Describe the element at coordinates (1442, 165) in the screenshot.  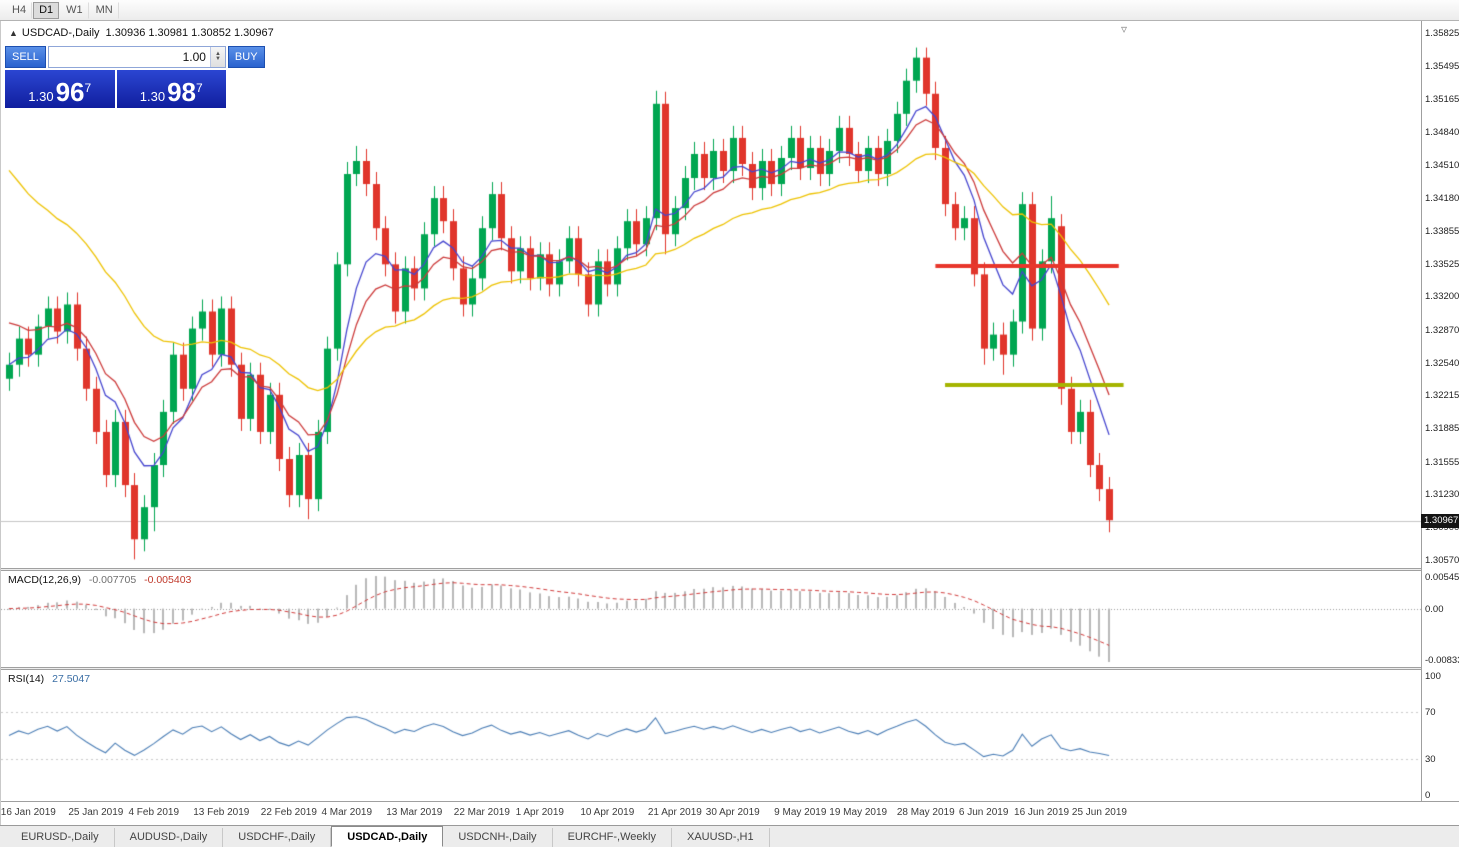
I see `axis-scale-label: 1.34510` at that location.